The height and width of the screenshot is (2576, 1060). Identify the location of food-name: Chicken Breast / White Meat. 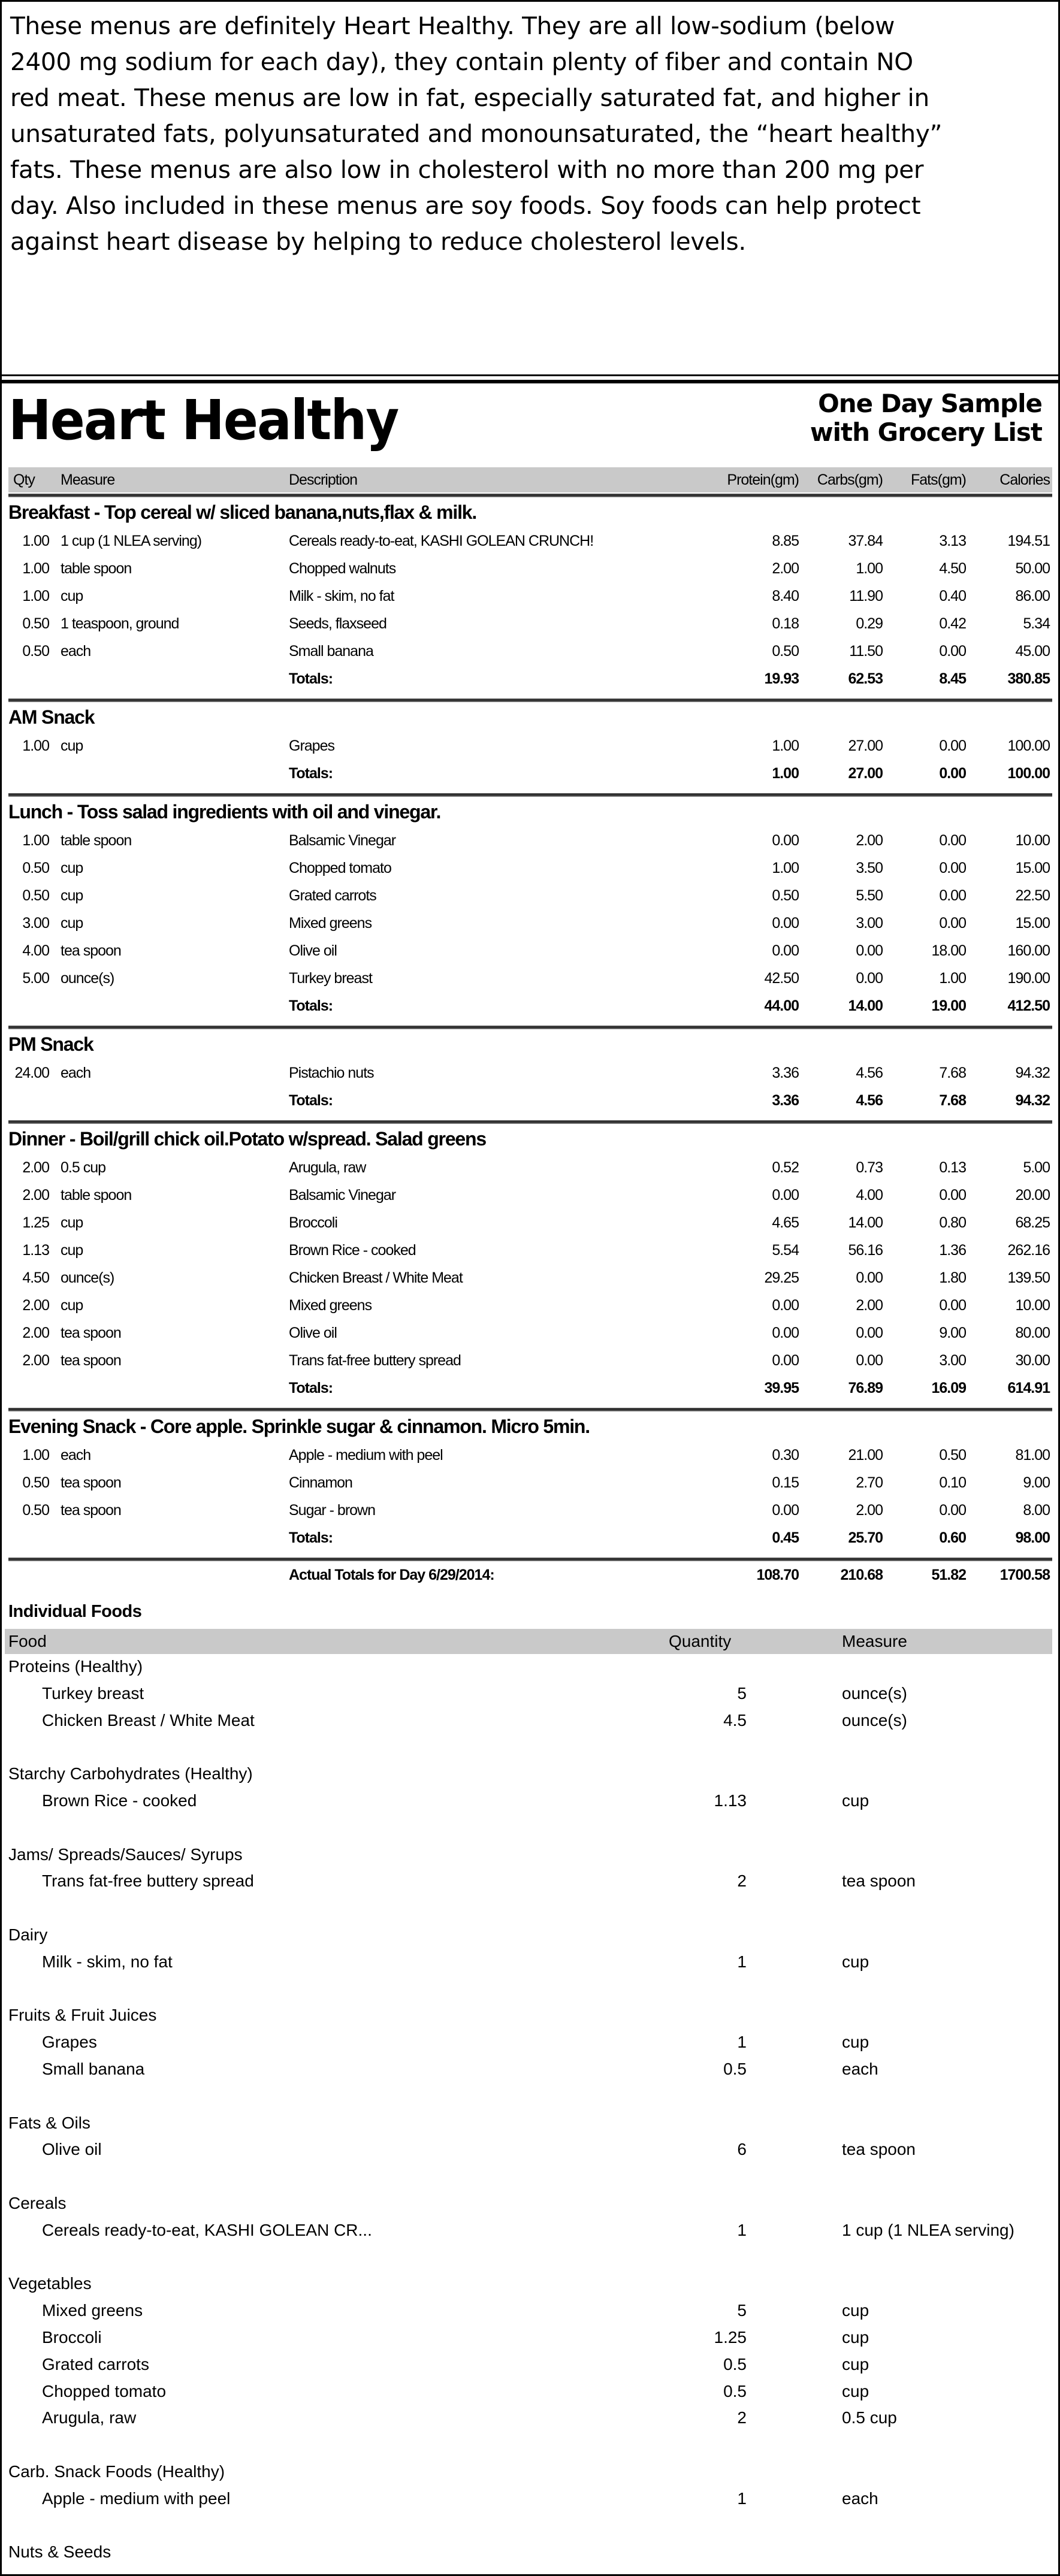
(148, 1720).